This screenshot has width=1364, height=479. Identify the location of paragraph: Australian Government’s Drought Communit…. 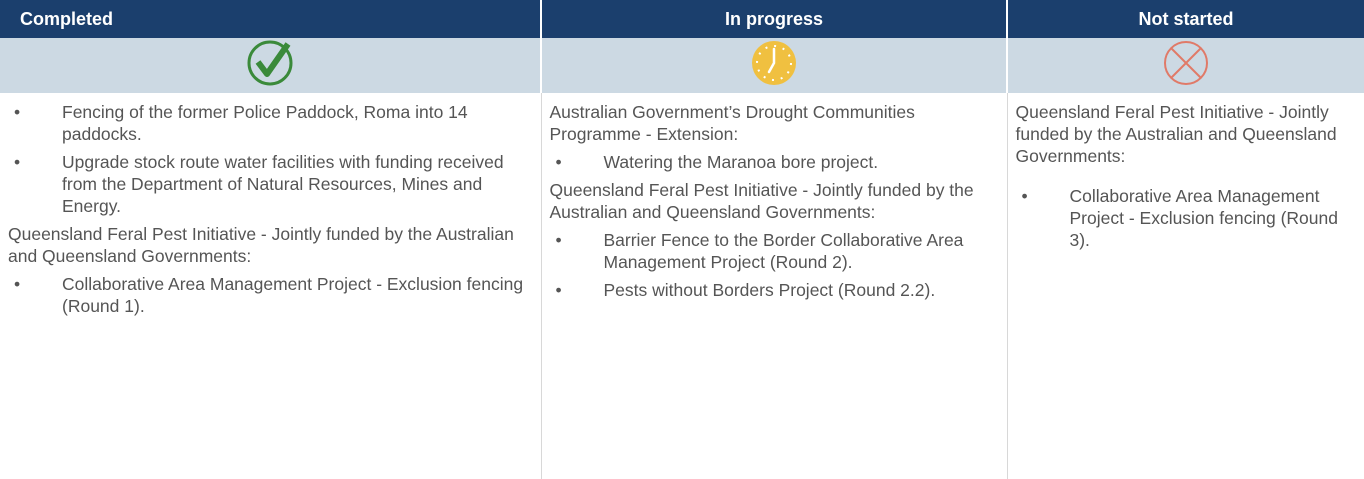
(732, 123).